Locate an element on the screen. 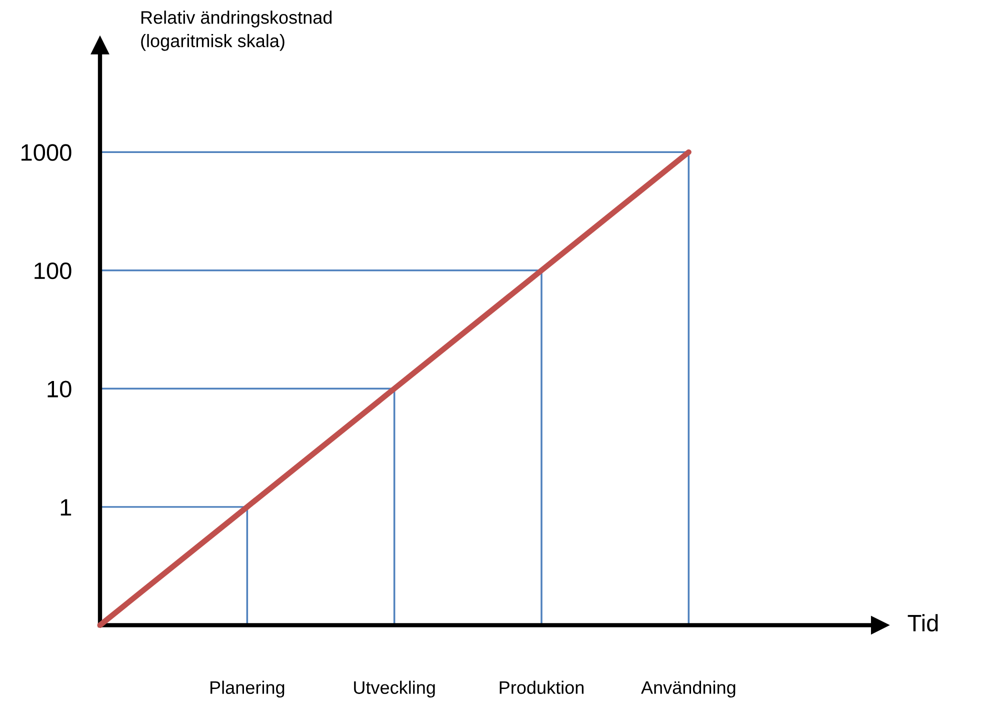  y-tick-label: 1000 is located at coordinates (47, 152).